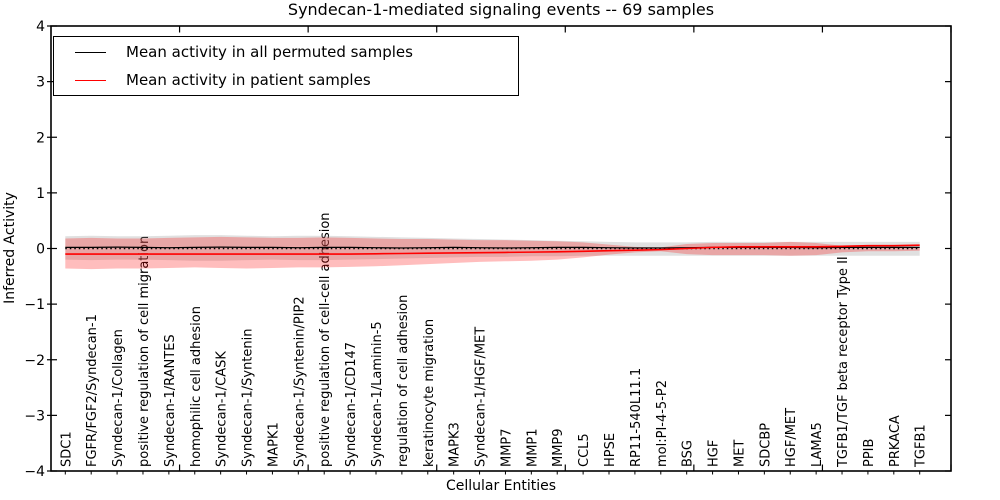 Image resolution: width=1000 pixels, height=500 pixels. I want to click on x-category-label: Syndecan-1/CD147, so click(351, 404).